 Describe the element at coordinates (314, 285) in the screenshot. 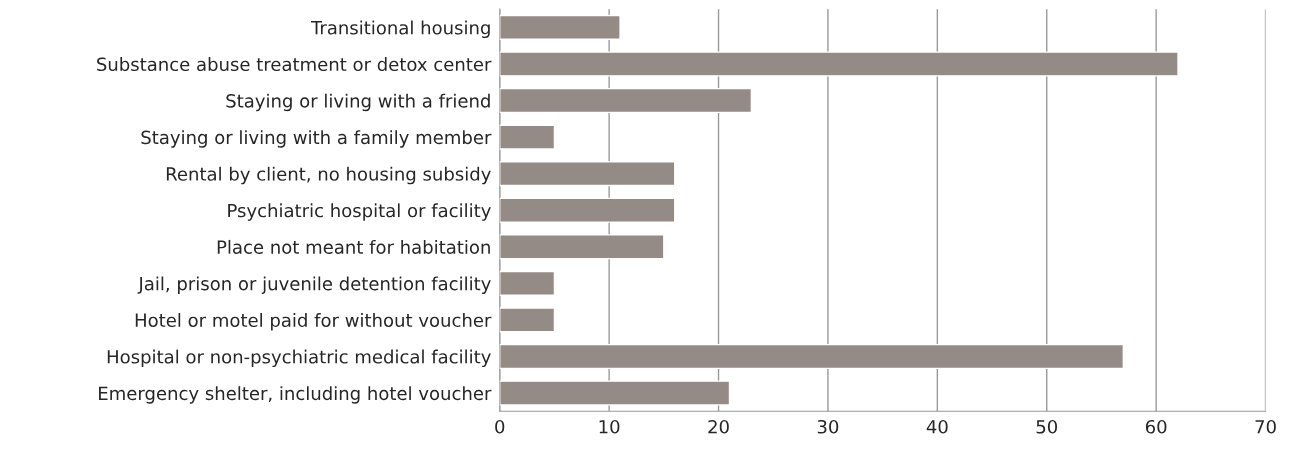

I see `y-tick-label: Jail, prison or juvenile detention facility` at that location.